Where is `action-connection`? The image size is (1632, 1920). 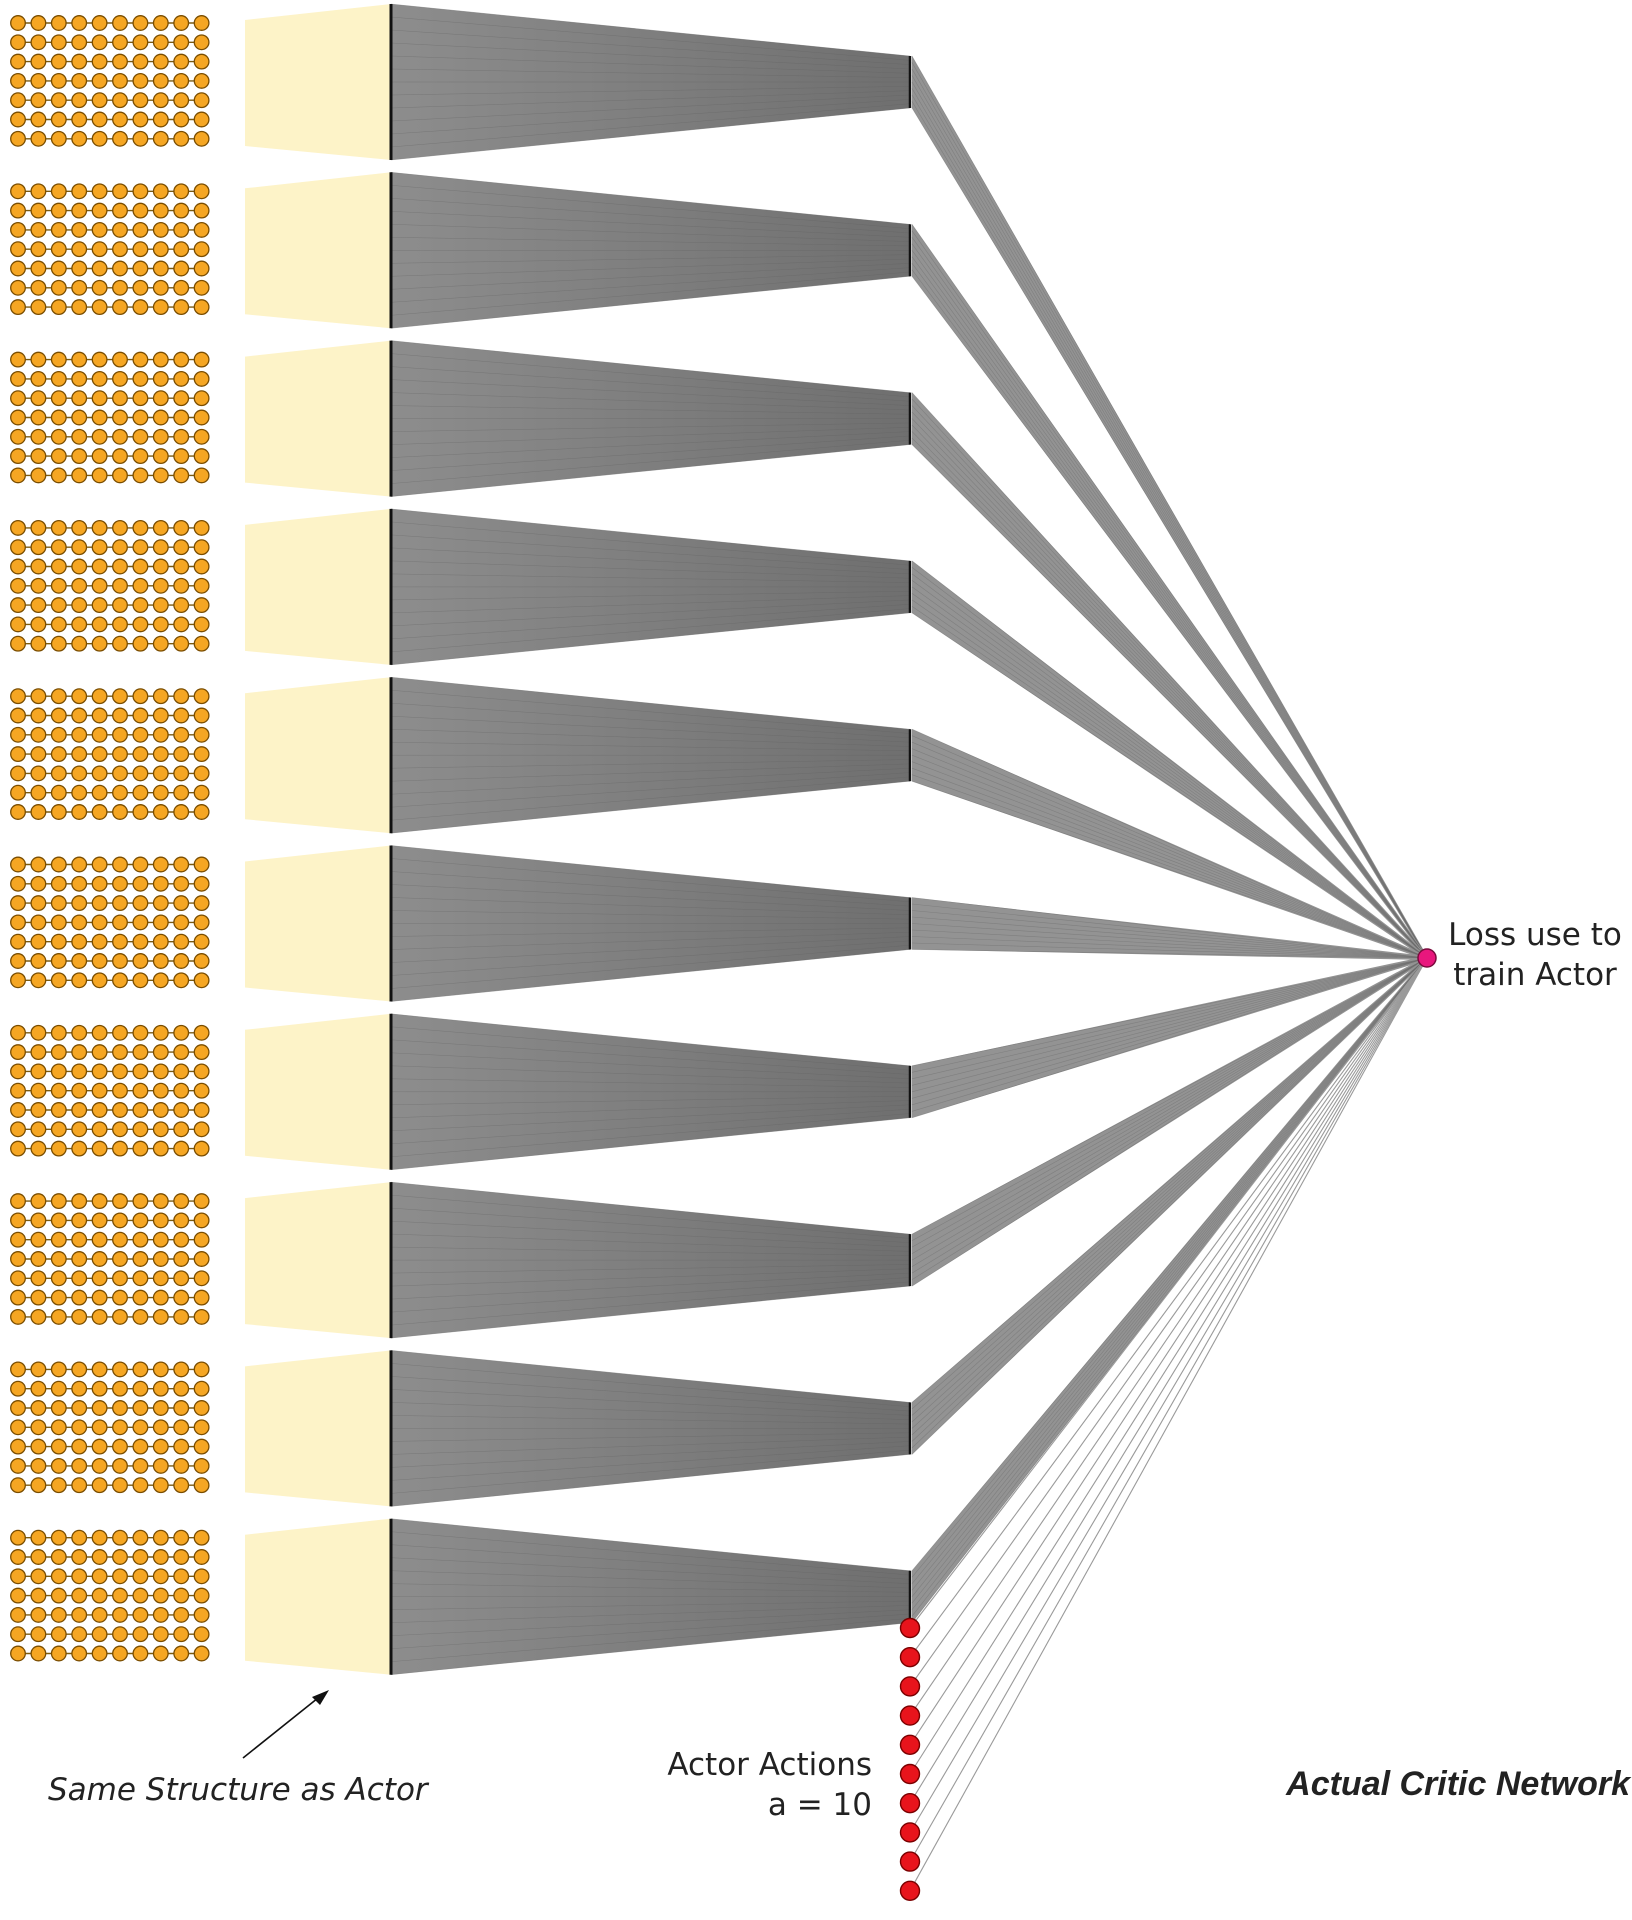
action-connection is located at coordinates (1168, 1395).